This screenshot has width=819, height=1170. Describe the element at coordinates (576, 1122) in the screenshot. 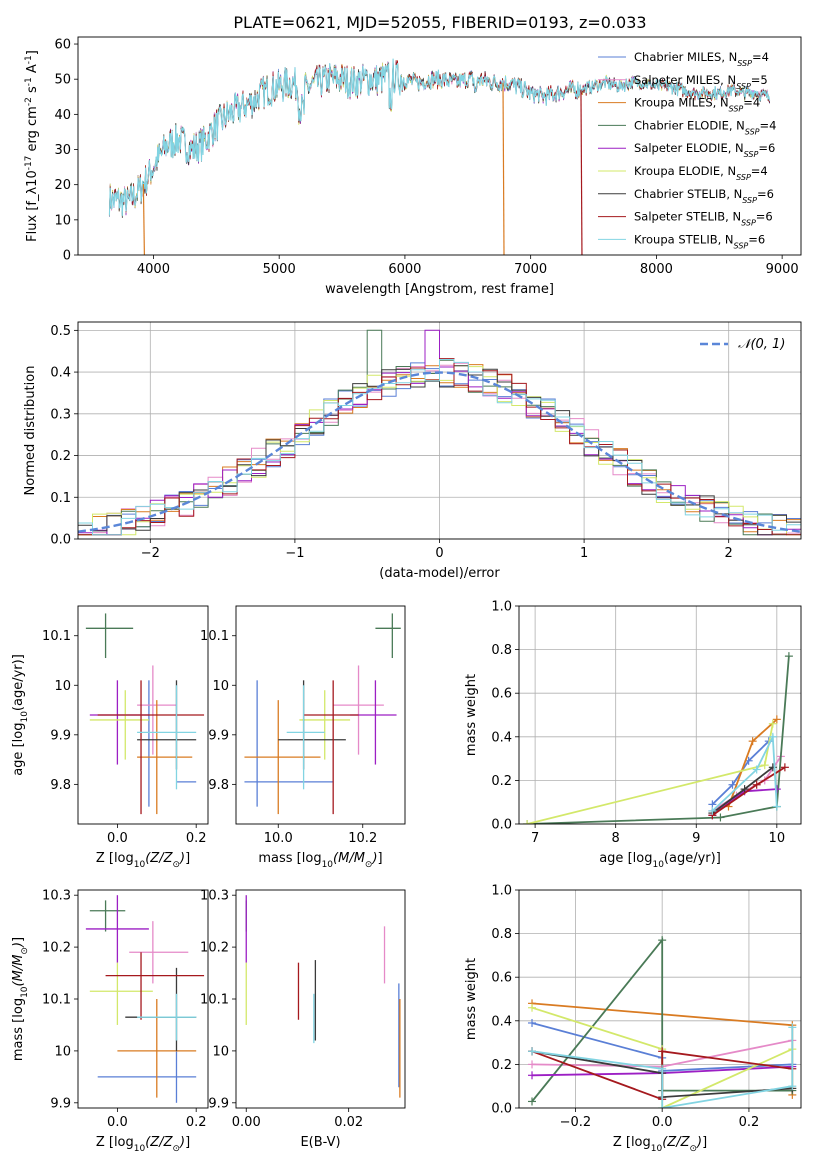

I see `x-tick-label: −0.2` at that location.